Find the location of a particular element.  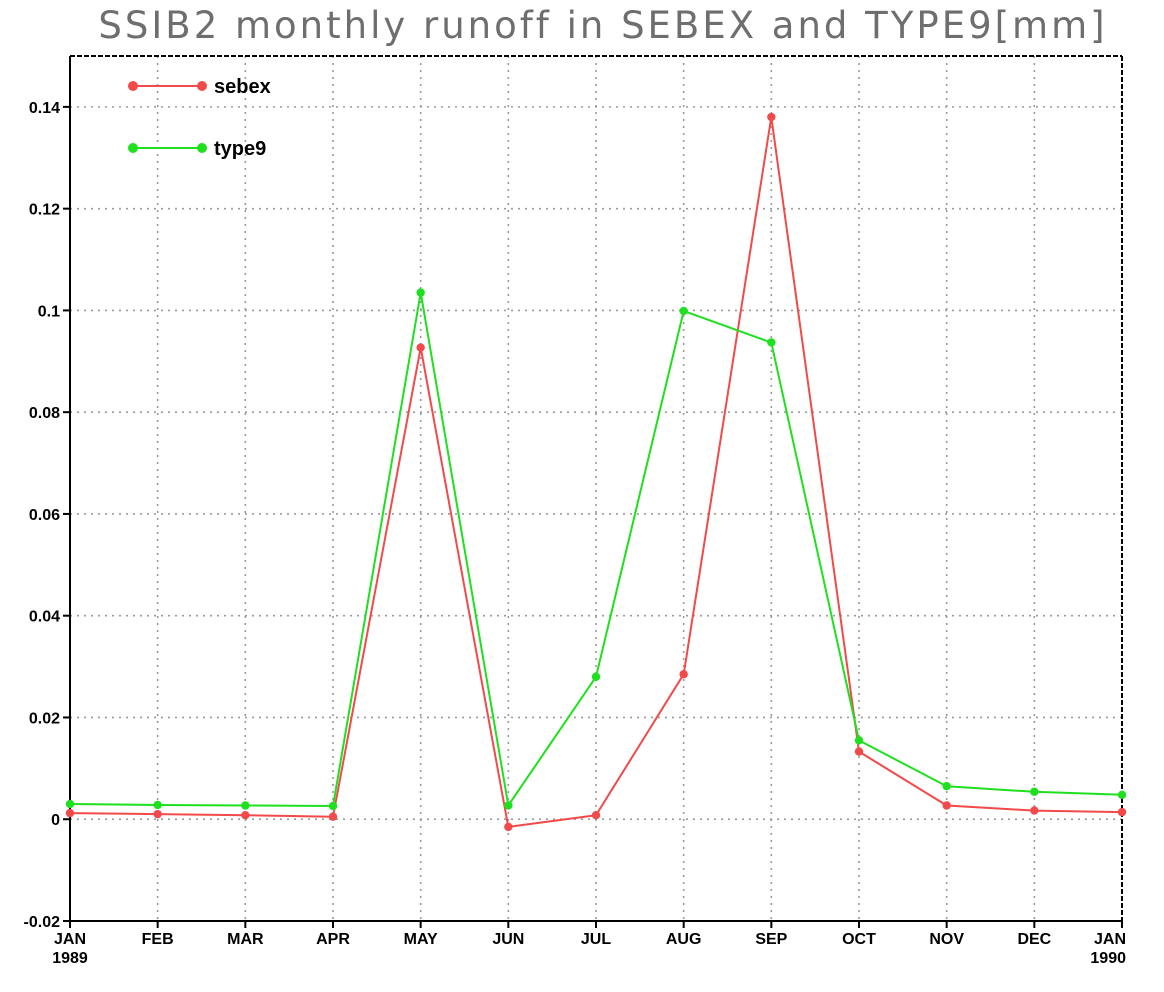

y-tick-label: 0 is located at coordinates (55, 820).